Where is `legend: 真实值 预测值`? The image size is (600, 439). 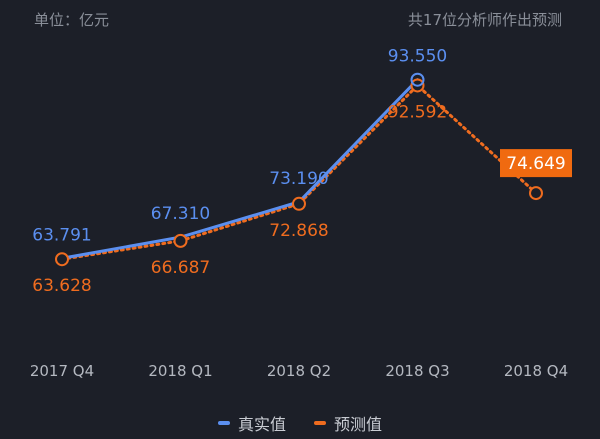 legend: 真实值 预测值 is located at coordinates (300, 423).